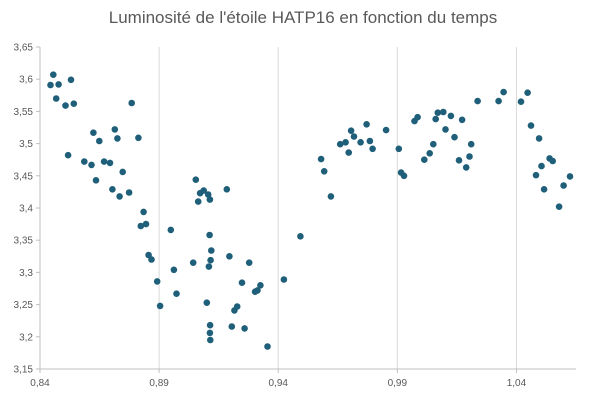  I want to click on y-tick-label: 3,45, so click(24, 176).